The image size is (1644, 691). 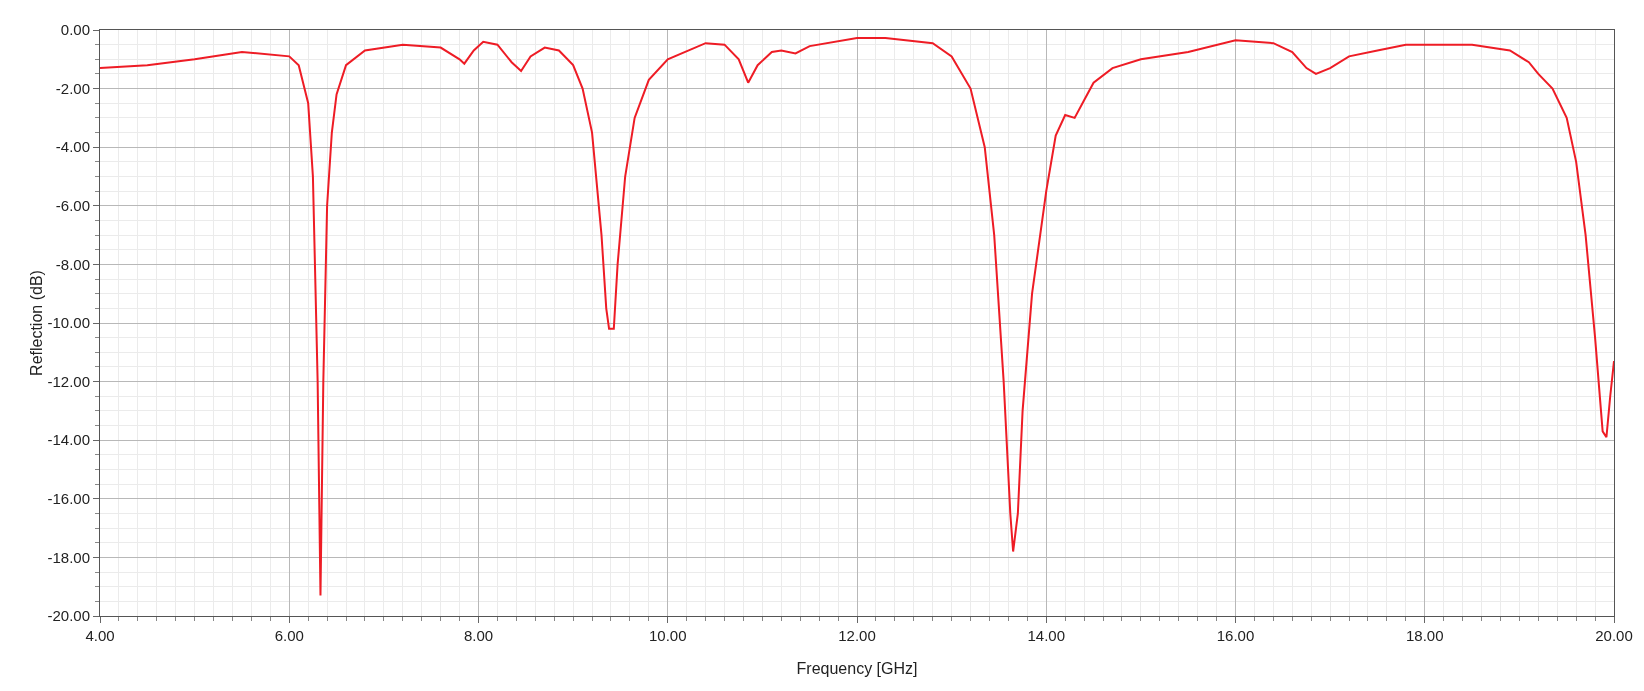 What do you see at coordinates (68, 499) in the screenshot?
I see `y-tick-label: -16.00` at bounding box center [68, 499].